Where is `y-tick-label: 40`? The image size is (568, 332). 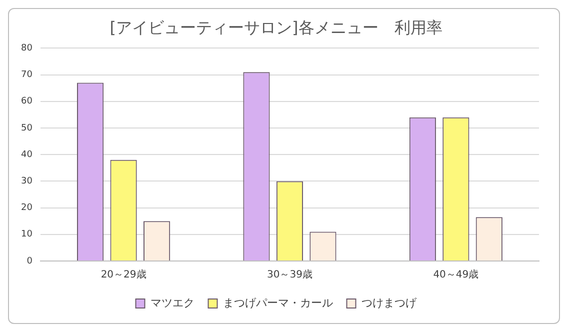
y-tick-label: 40 is located at coordinates (27, 155).